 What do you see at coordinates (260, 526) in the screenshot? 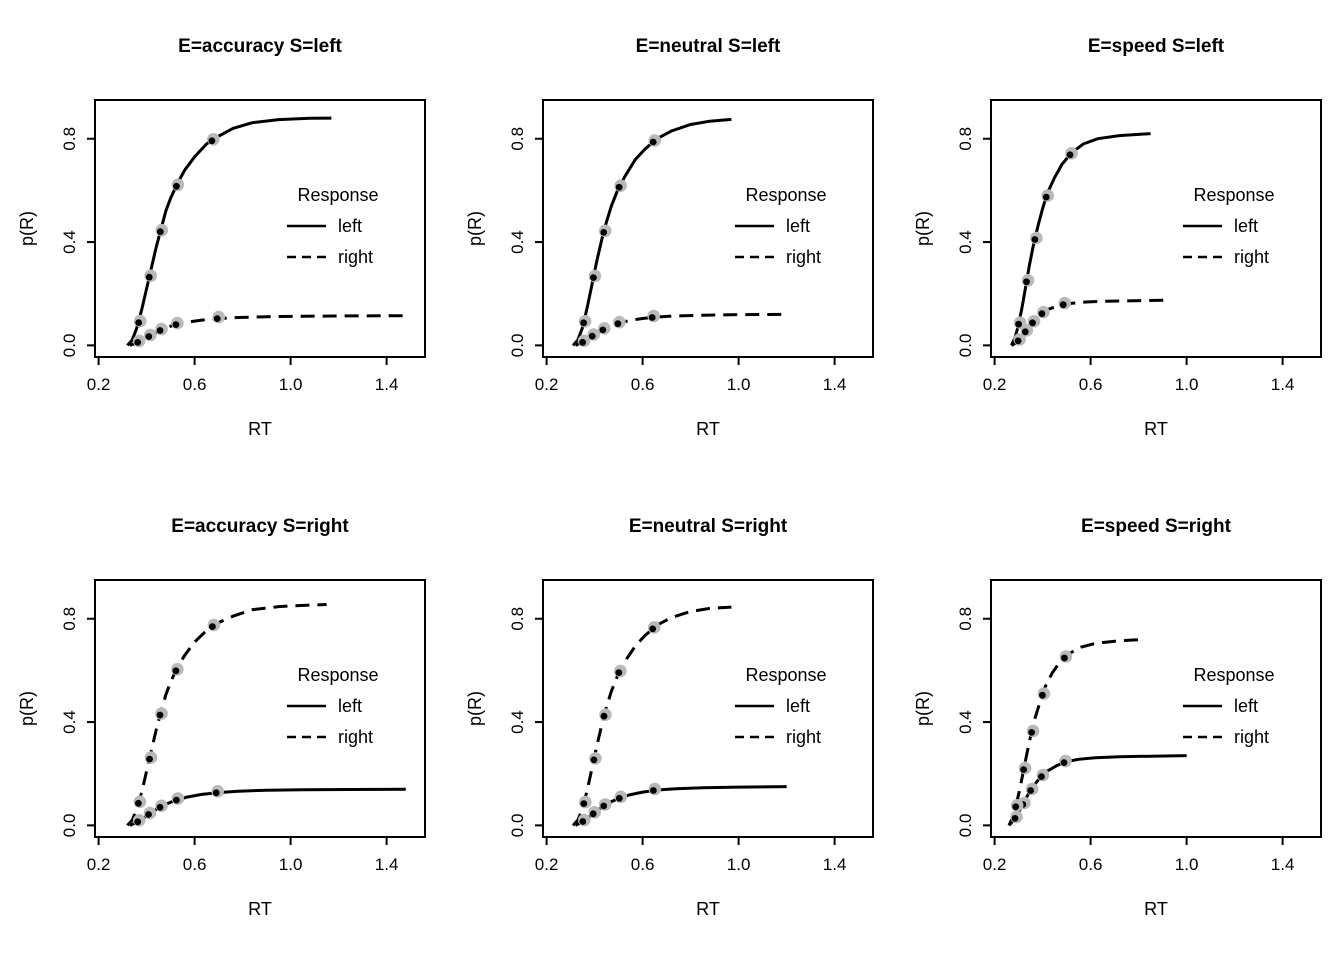
I see `panel-title: E=accuracy S=right` at bounding box center [260, 526].